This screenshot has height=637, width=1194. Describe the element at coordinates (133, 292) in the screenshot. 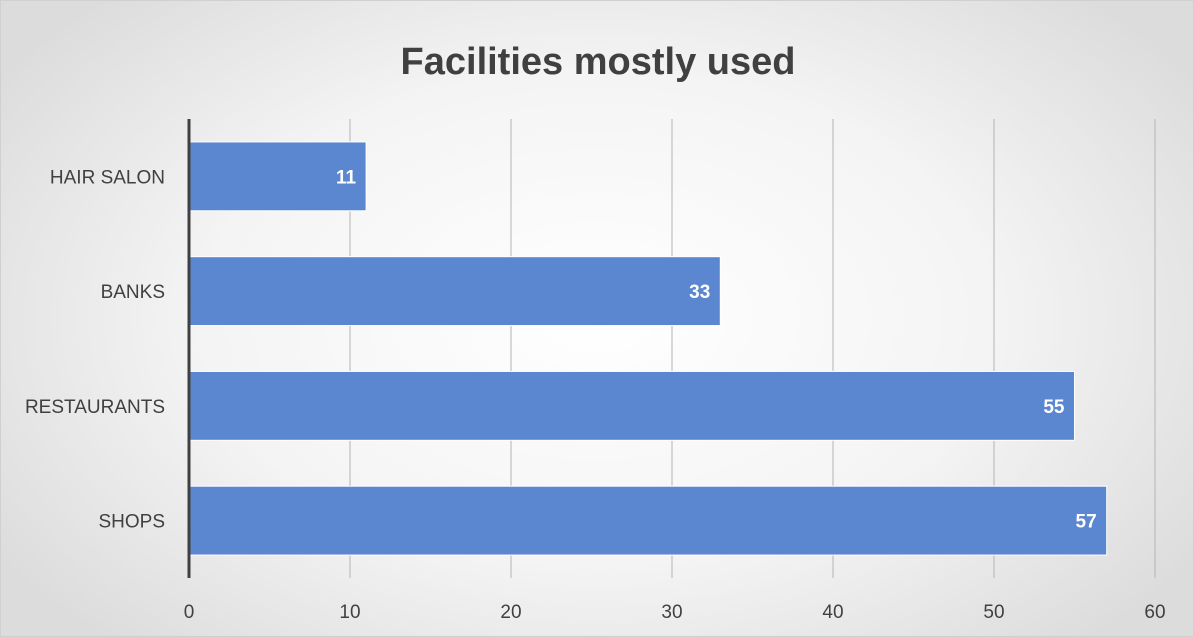

I see `category-label: BANKS` at that location.